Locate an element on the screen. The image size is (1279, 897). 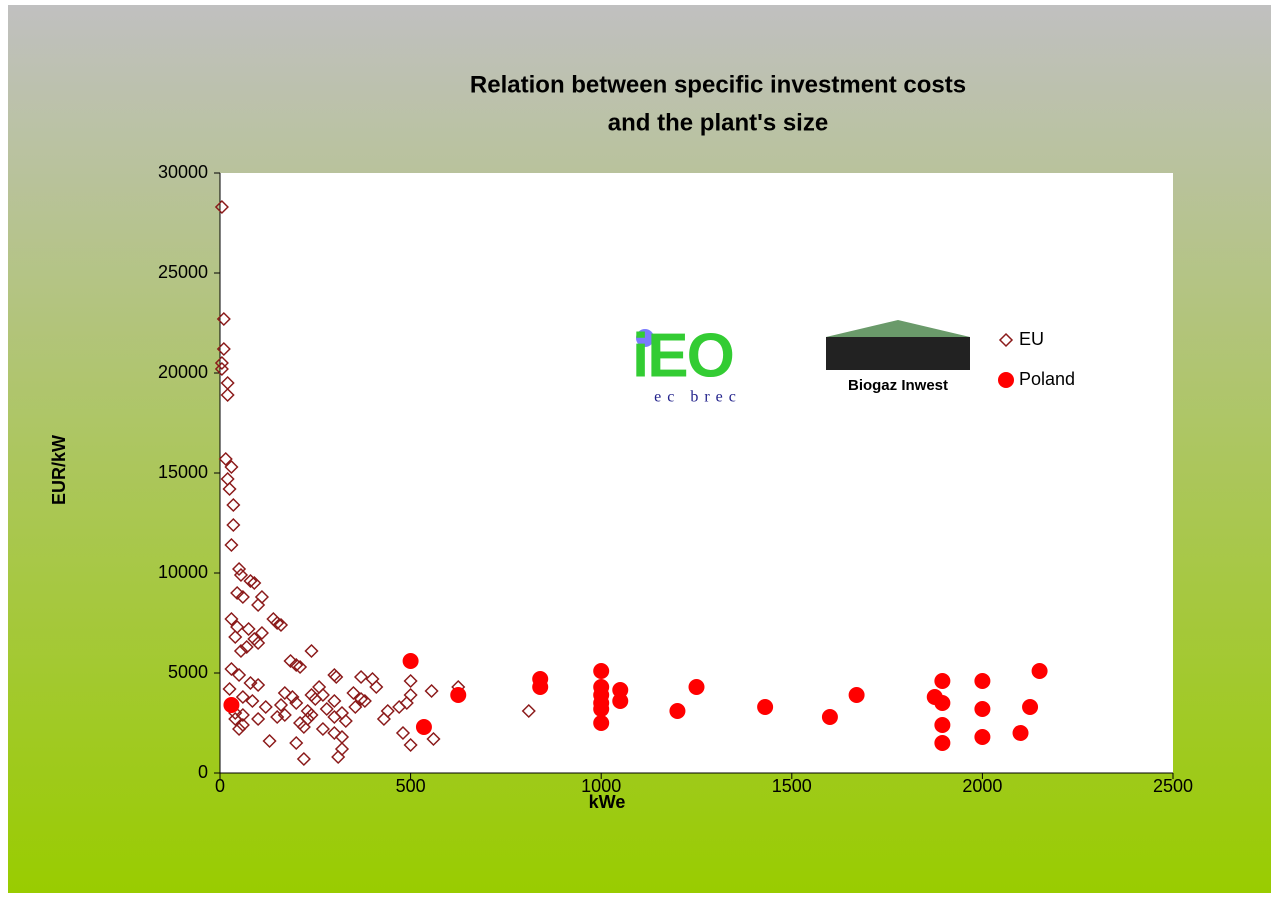
y-tick-label: 30000 is located at coordinates (183, 172).